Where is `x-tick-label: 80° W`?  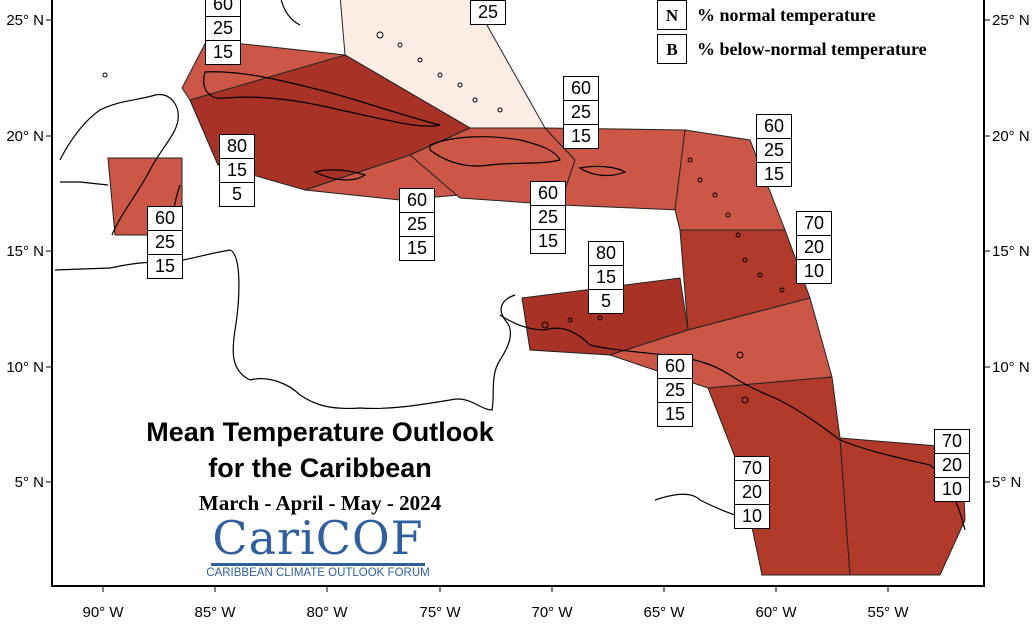 x-tick-label: 80° W is located at coordinates (327, 612).